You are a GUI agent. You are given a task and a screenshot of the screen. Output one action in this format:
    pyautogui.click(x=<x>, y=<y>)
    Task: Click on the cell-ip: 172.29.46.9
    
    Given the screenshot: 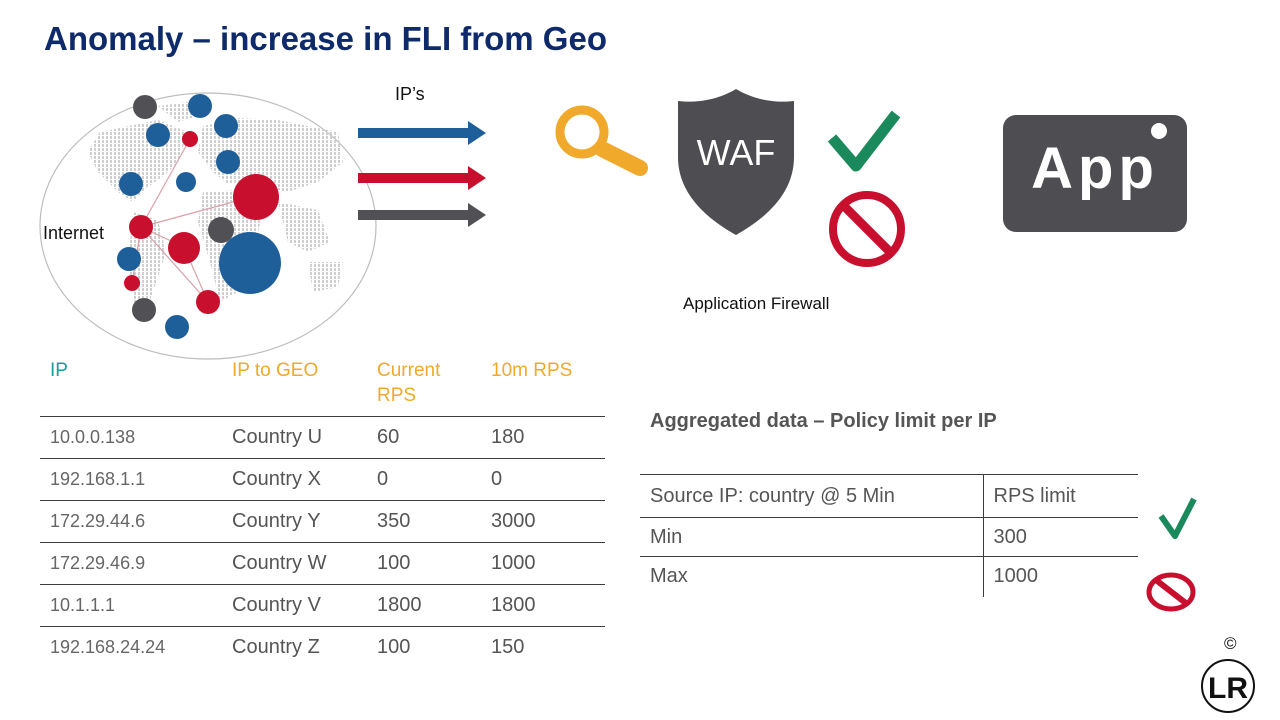 What is the action you would take?
    pyautogui.click(x=131, y=563)
    